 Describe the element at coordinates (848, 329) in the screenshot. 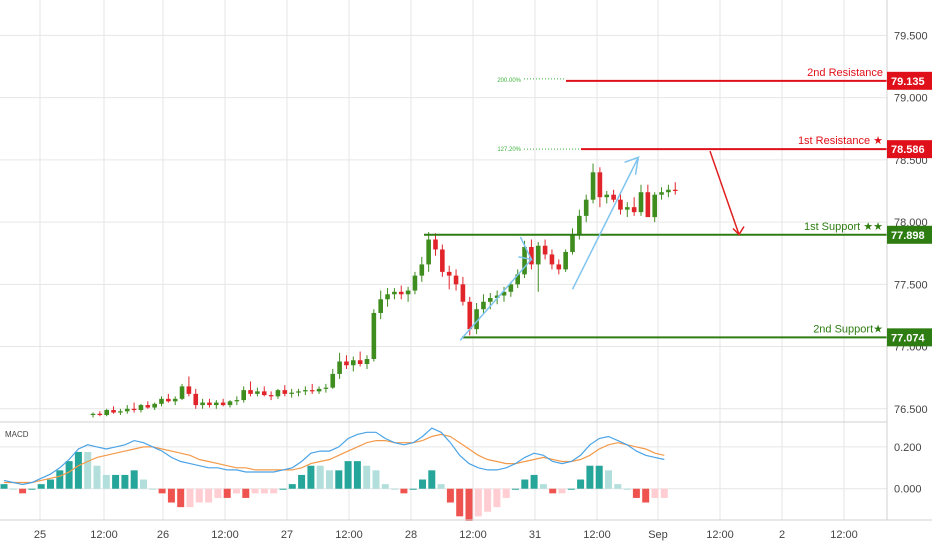

I see `support-2-label: 2nd Support★` at that location.